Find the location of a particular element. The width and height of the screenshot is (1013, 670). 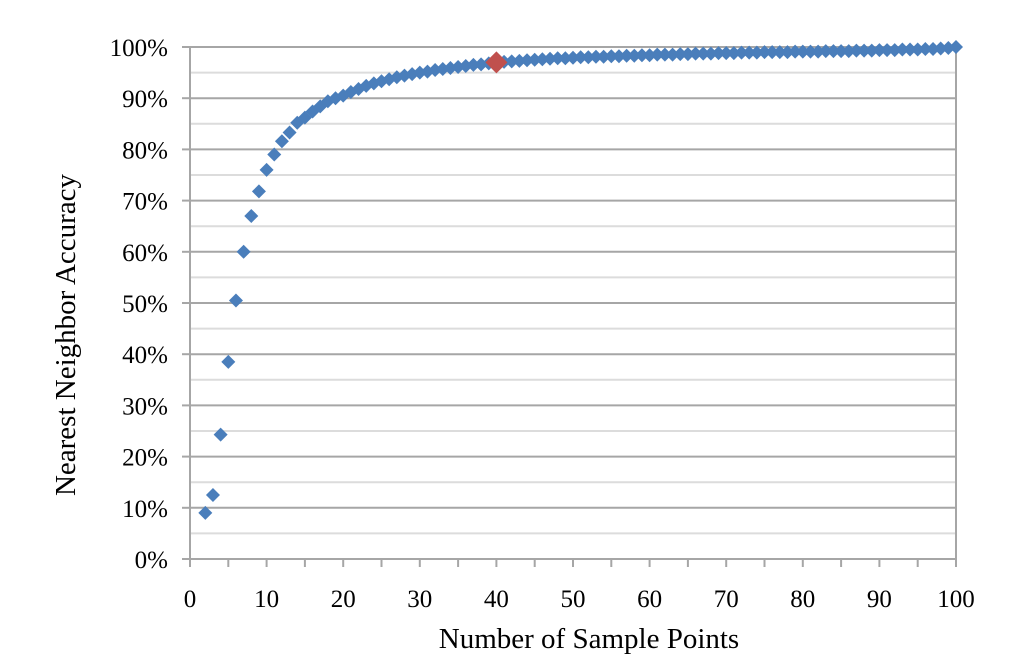

x-tick-label: 50 is located at coordinates (573, 599).